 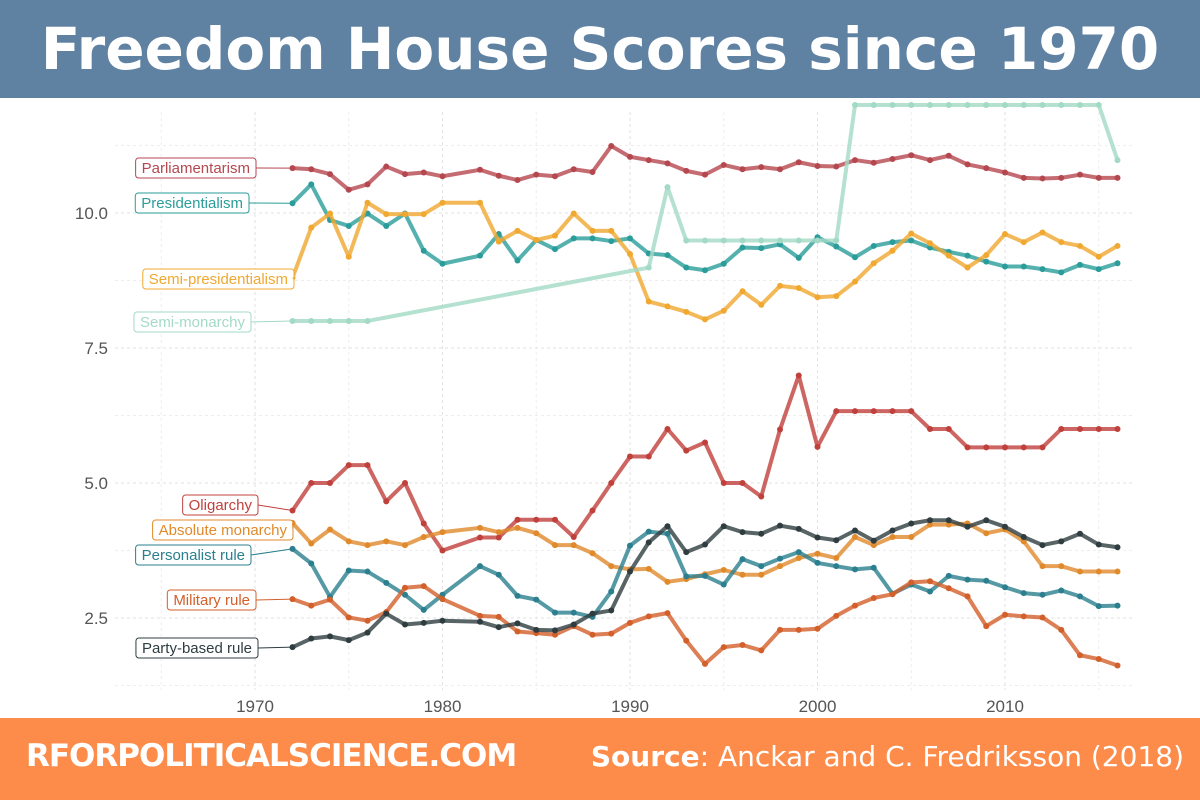 I want to click on series-label-text: Absolute monarchy, so click(x=223, y=530).